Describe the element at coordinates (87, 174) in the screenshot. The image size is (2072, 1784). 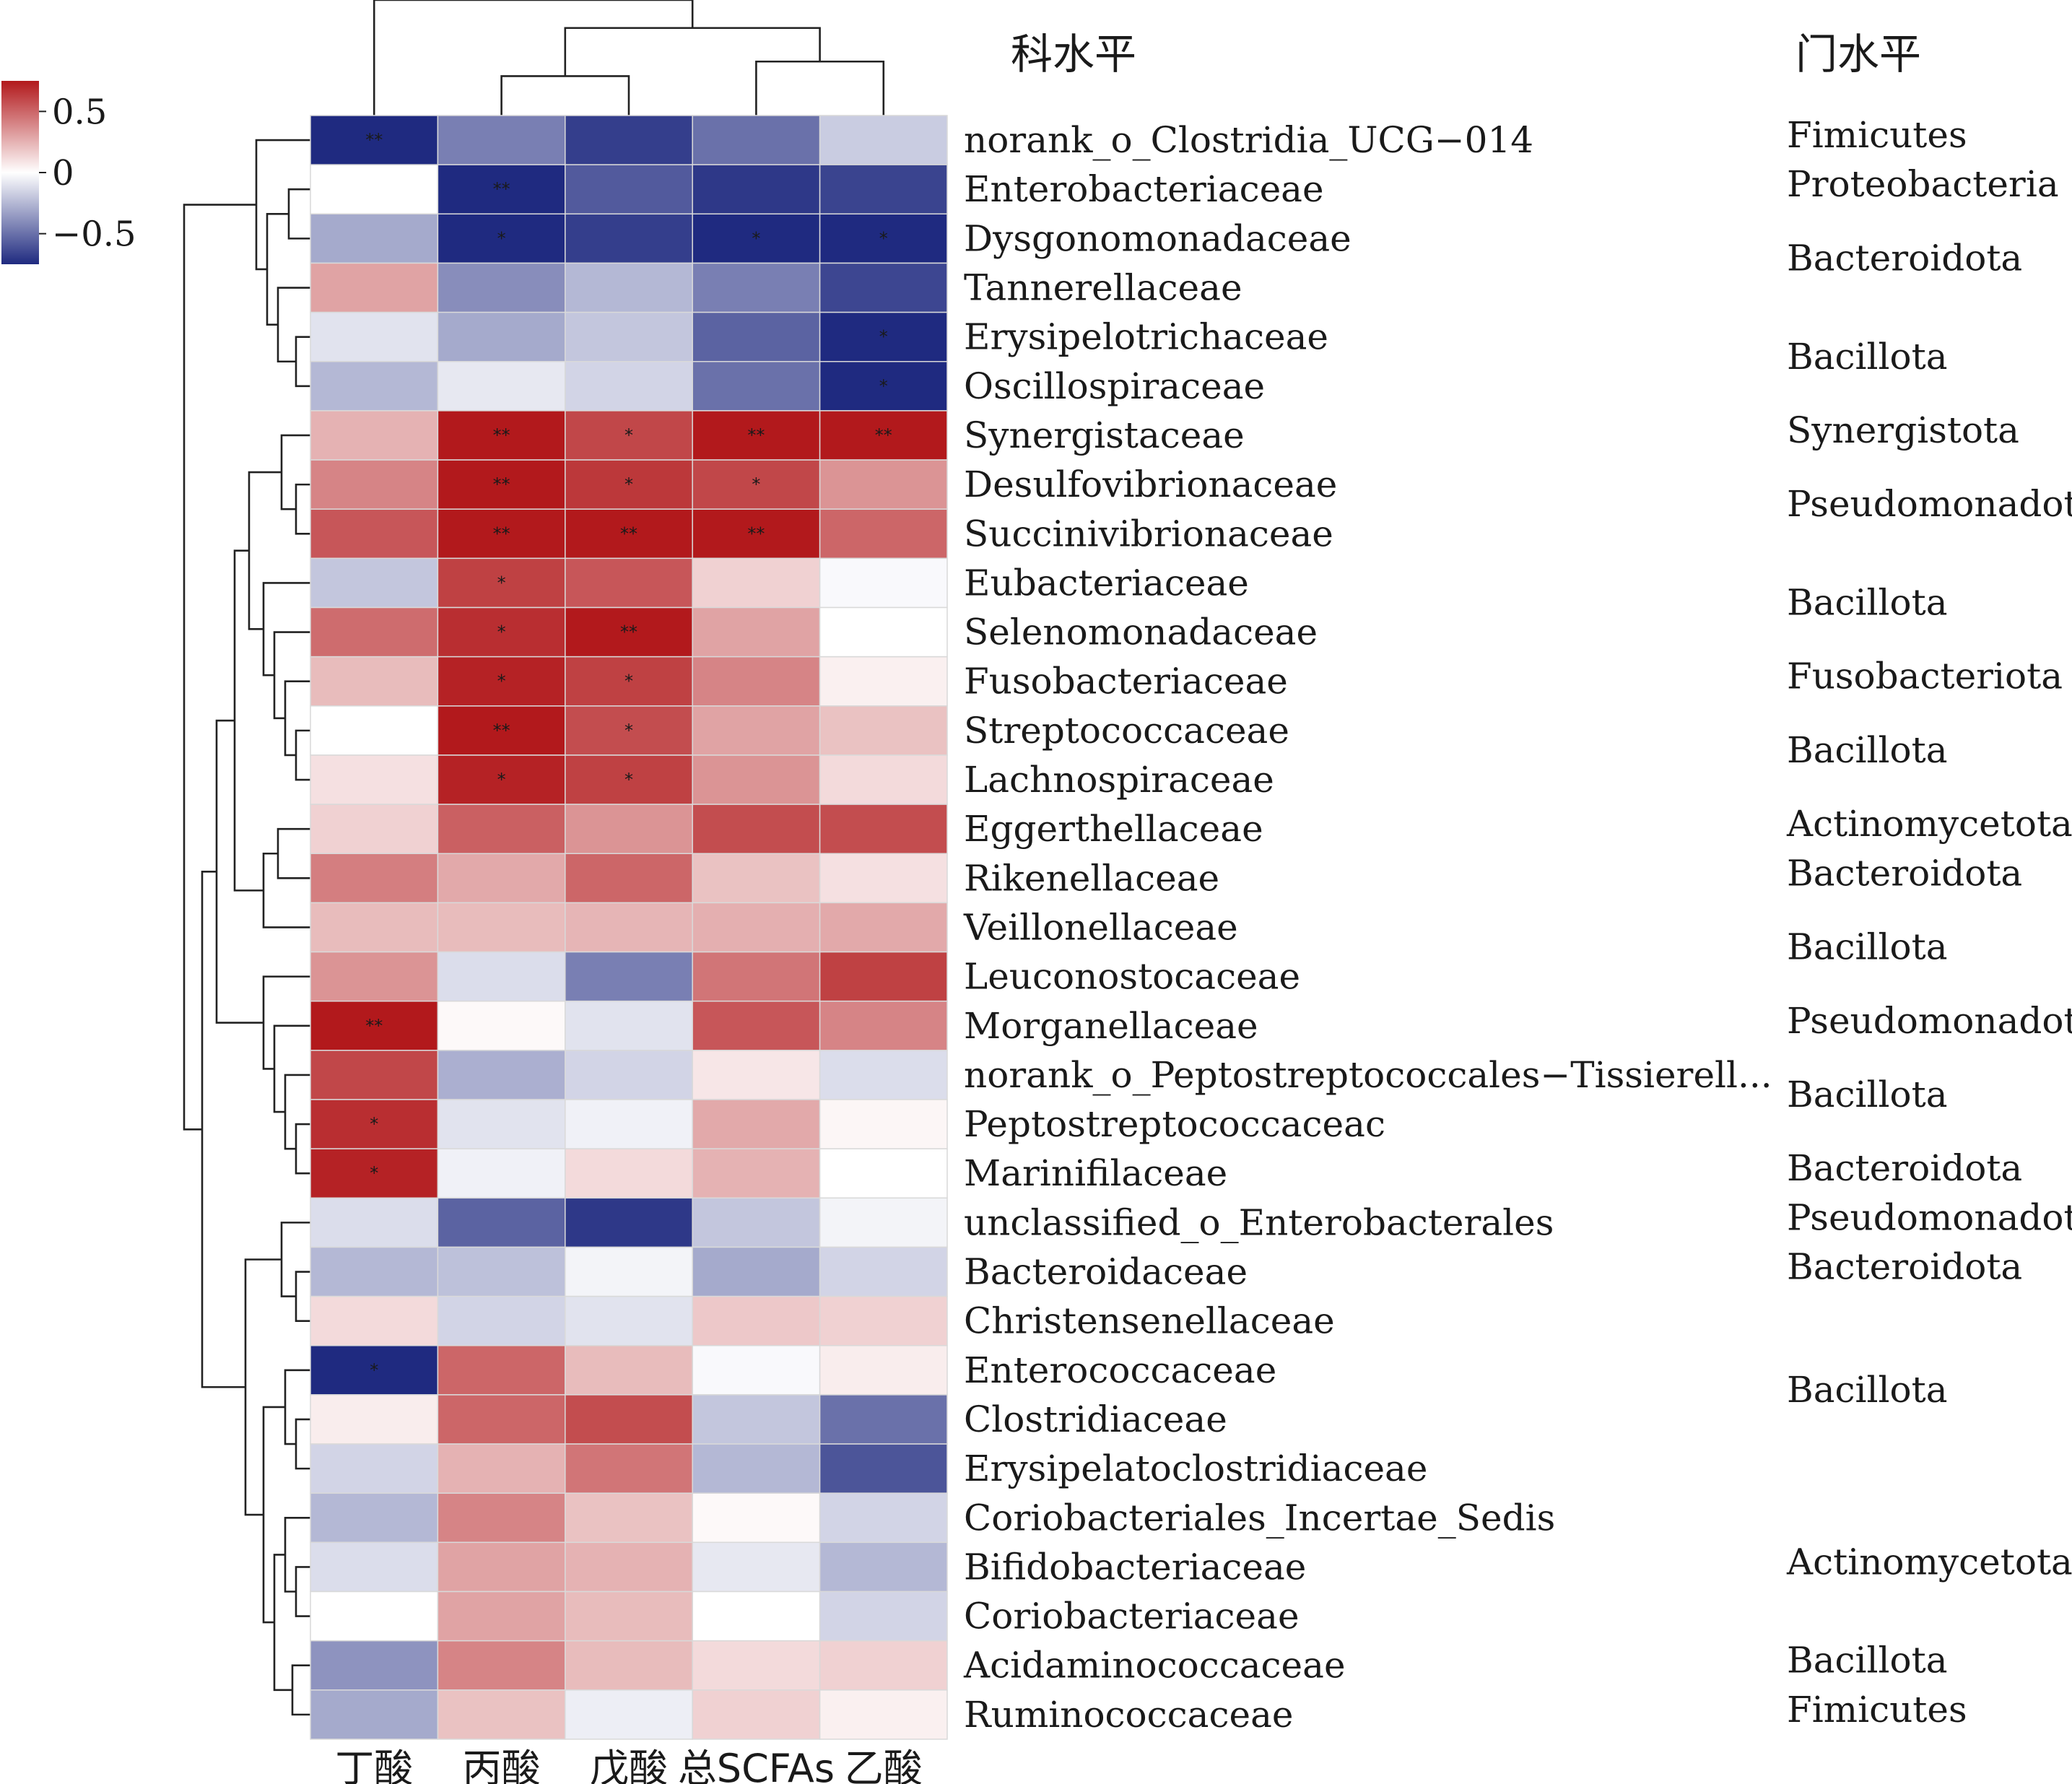
I see `color-legend-ticks: 0.5 0 −0.5` at that location.